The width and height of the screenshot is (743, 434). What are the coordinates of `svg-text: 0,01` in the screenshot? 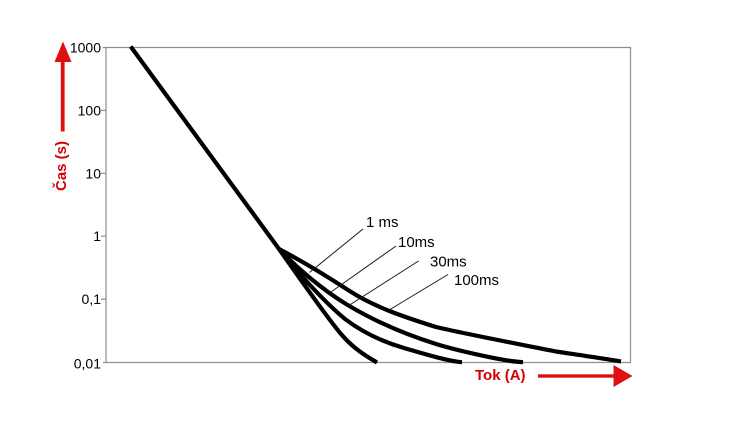 It's located at (87, 364).